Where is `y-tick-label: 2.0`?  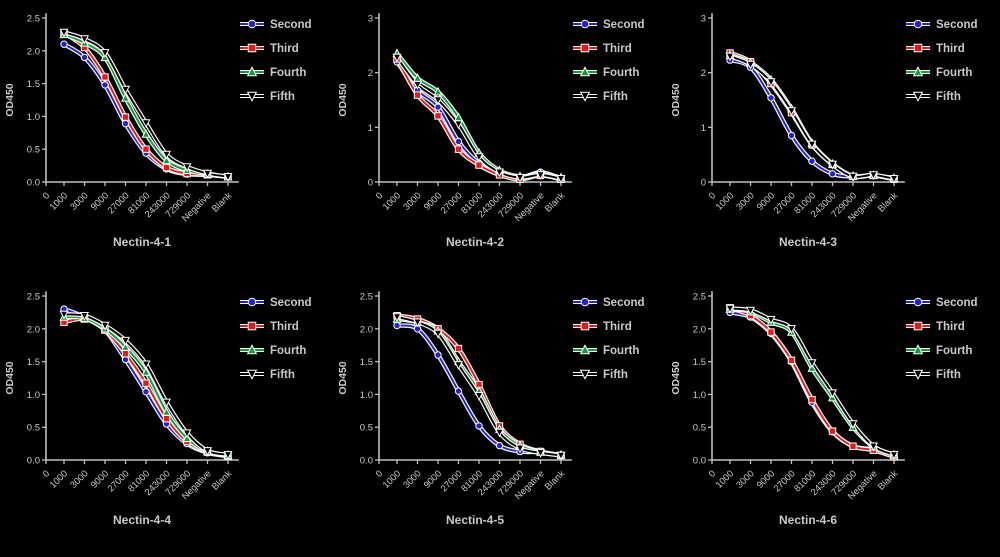 y-tick-label: 2.0 is located at coordinates (699, 329).